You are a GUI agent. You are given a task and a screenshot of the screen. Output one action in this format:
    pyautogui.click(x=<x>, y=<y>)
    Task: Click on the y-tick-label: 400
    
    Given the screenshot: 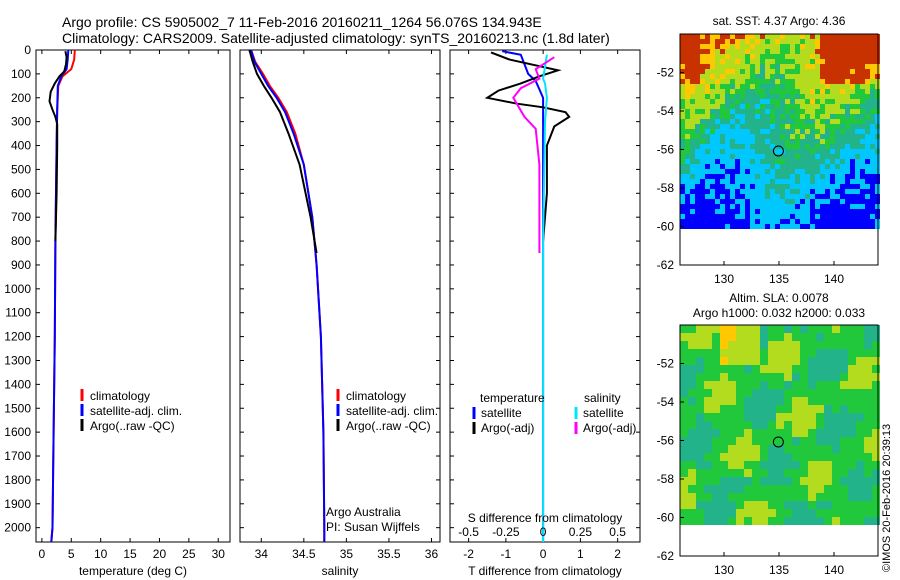 What is the action you would take?
    pyautogui.click(x=21, y=146)
    